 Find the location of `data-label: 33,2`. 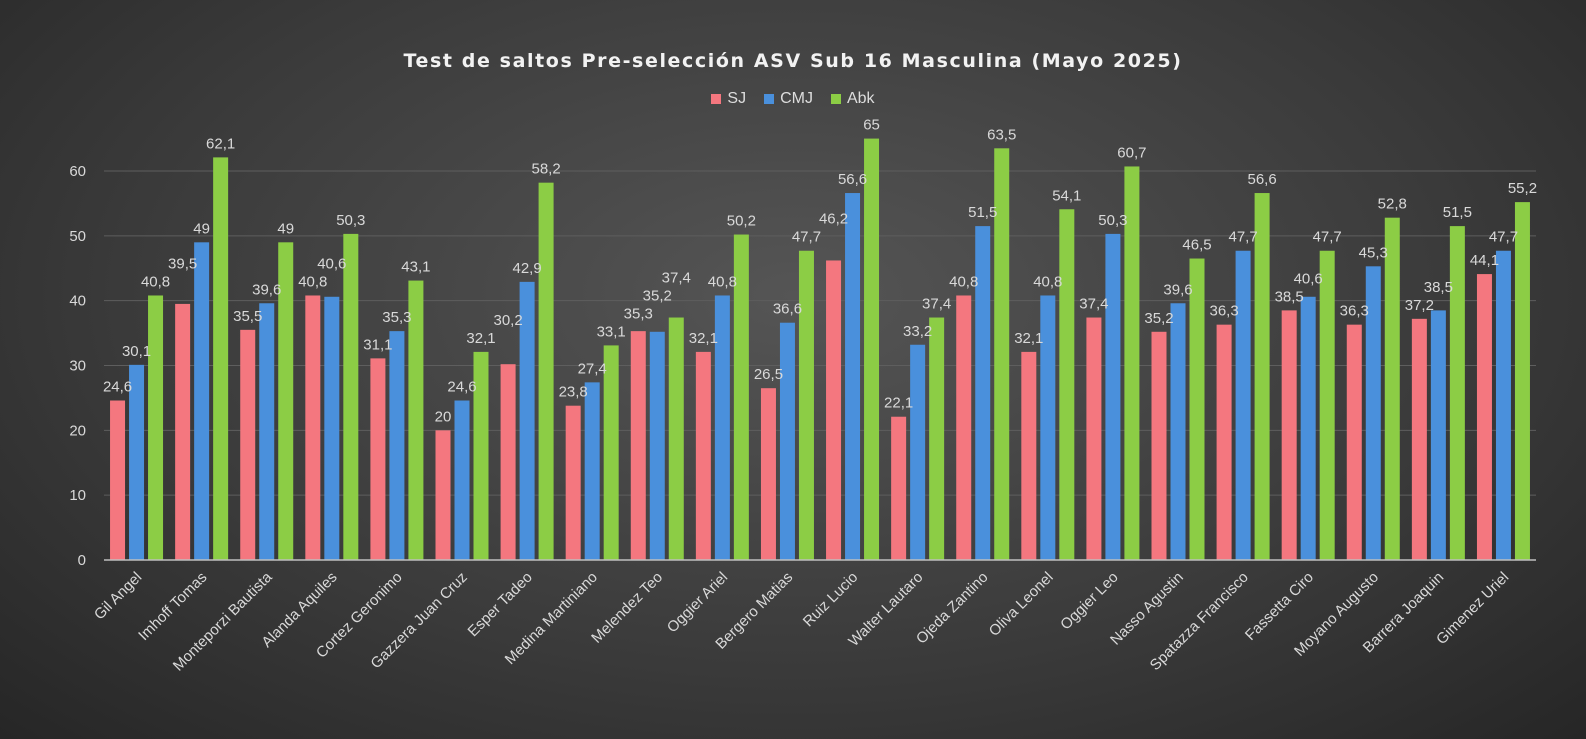

data-label: 33,2 is located at coordinates (917, 331).